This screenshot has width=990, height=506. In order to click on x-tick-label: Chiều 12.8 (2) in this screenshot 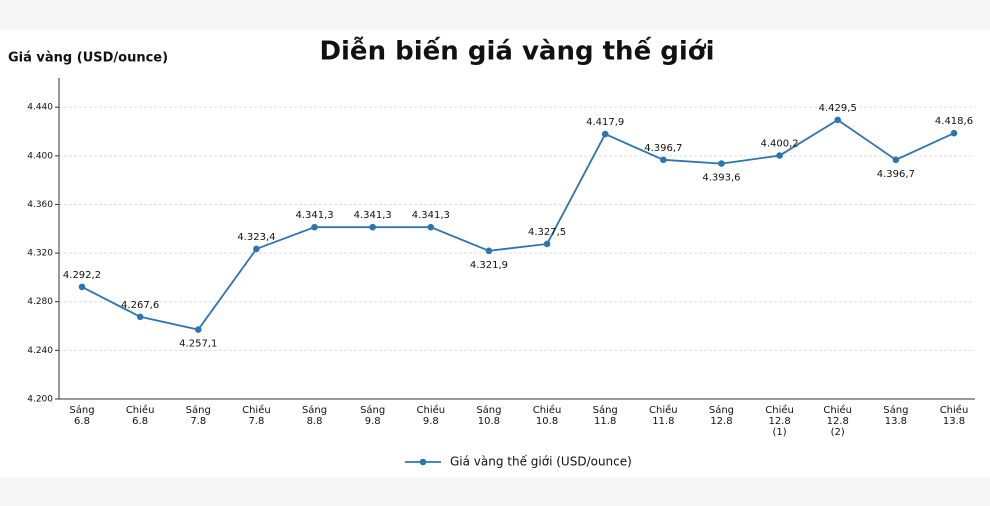, I will do `click(838, 421)`.